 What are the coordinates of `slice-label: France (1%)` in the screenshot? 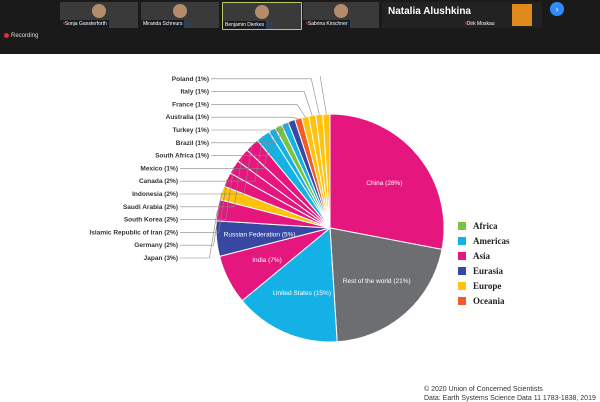 It's located at (190, 104).